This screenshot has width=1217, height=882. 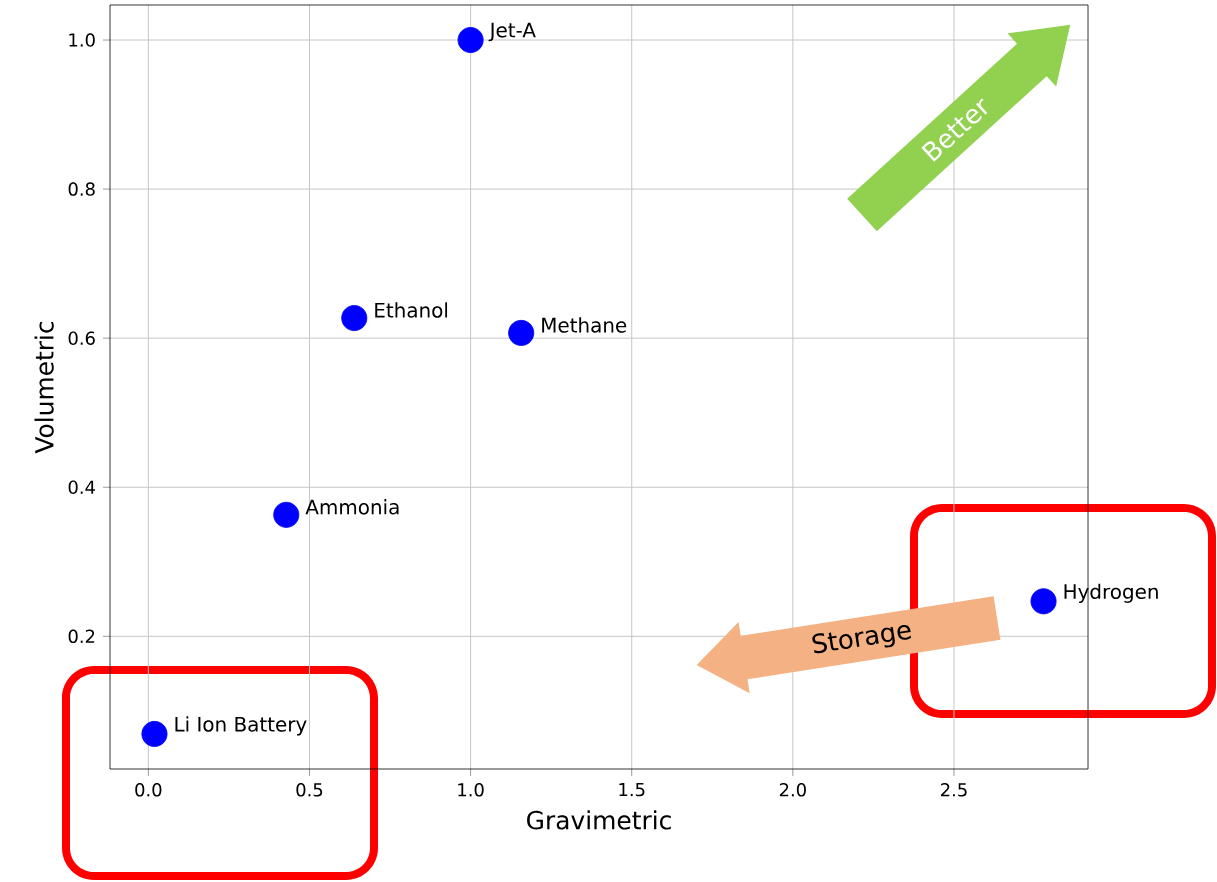 What do you see at coordinates (44, 387) in the screenshot?
I see `y-axis-title: Volumetric` at bounding box center [44, 387].